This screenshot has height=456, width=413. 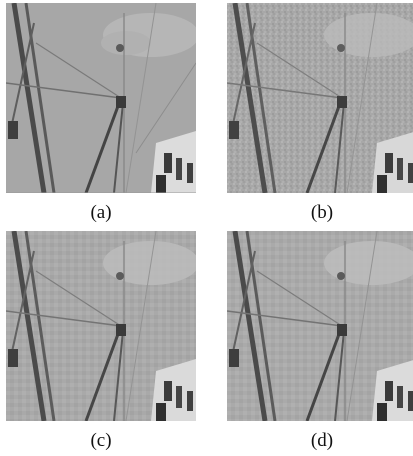 I want to click on caption-a: (a), so click(x=101, y=212).